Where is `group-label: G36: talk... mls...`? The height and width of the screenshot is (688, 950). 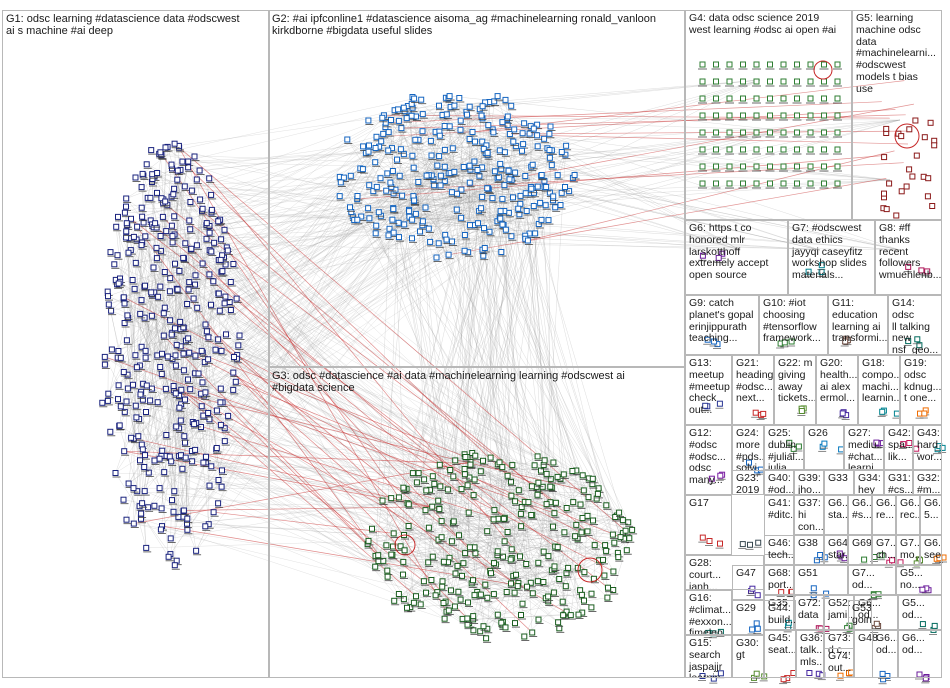 group-label: G36: talk... mls... is located at coordinates (812, 650).